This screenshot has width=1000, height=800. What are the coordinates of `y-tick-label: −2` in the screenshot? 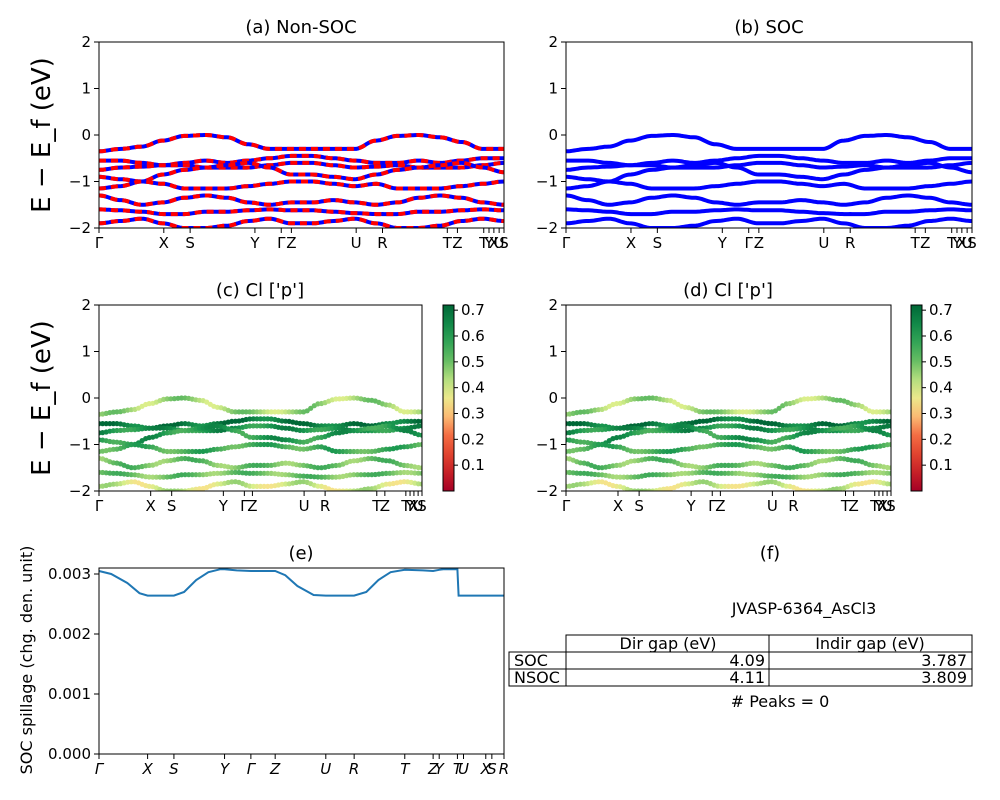 It's located at (547, 228).